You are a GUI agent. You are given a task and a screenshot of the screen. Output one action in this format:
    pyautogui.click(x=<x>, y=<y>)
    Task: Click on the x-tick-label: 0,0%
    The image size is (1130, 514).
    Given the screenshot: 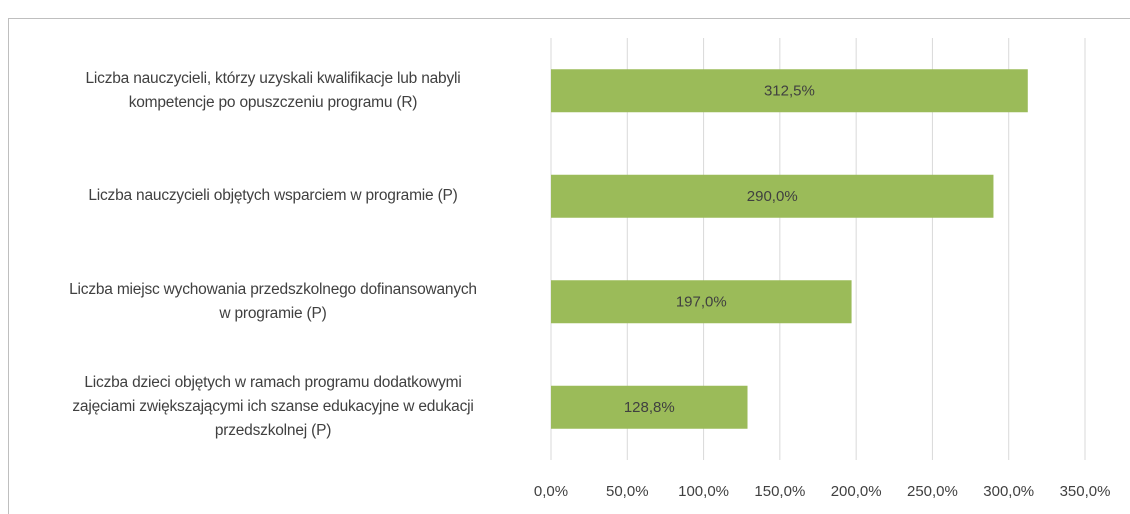 What is the action you would take?
    pyautogui.click(x=551, y=491)
    